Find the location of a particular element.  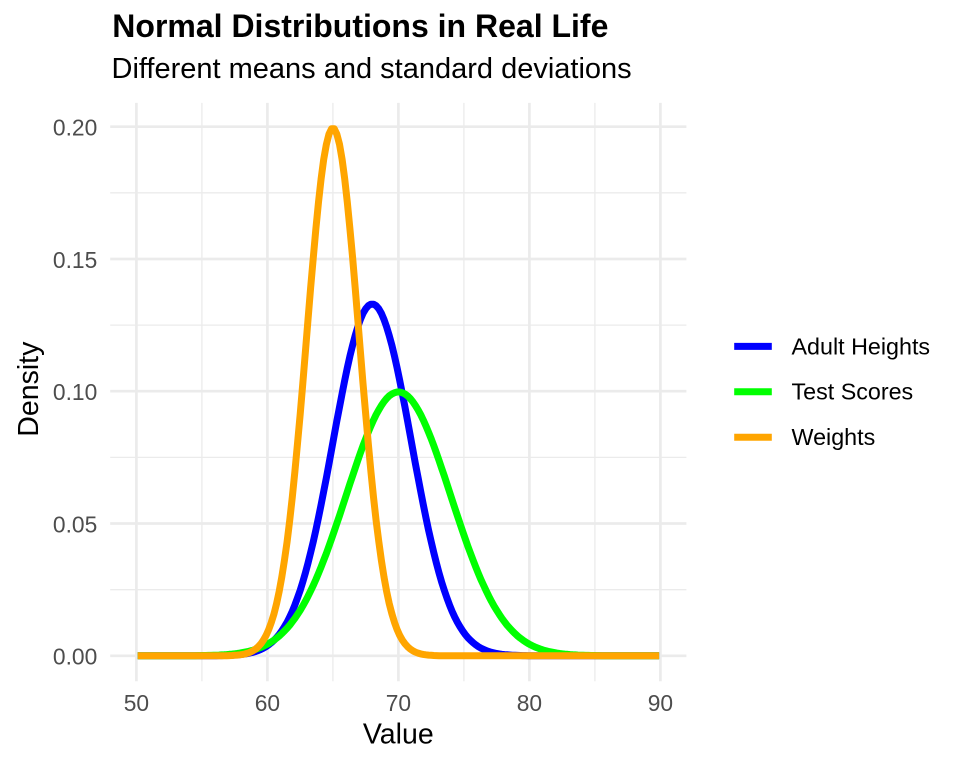

svg-text: 80 is located at coordinates (529, 703).